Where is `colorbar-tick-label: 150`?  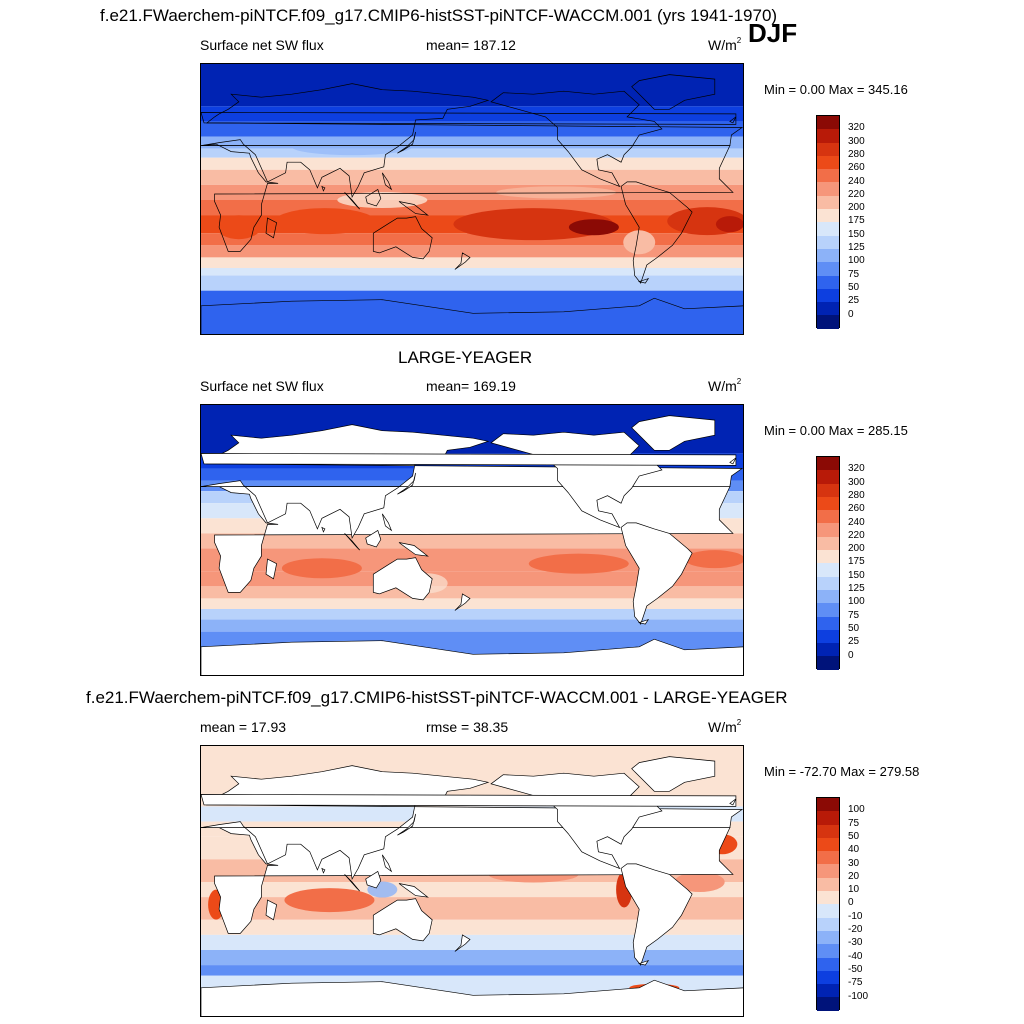
colorbar-tick-label: 150 is located at coordinates (856, 575).